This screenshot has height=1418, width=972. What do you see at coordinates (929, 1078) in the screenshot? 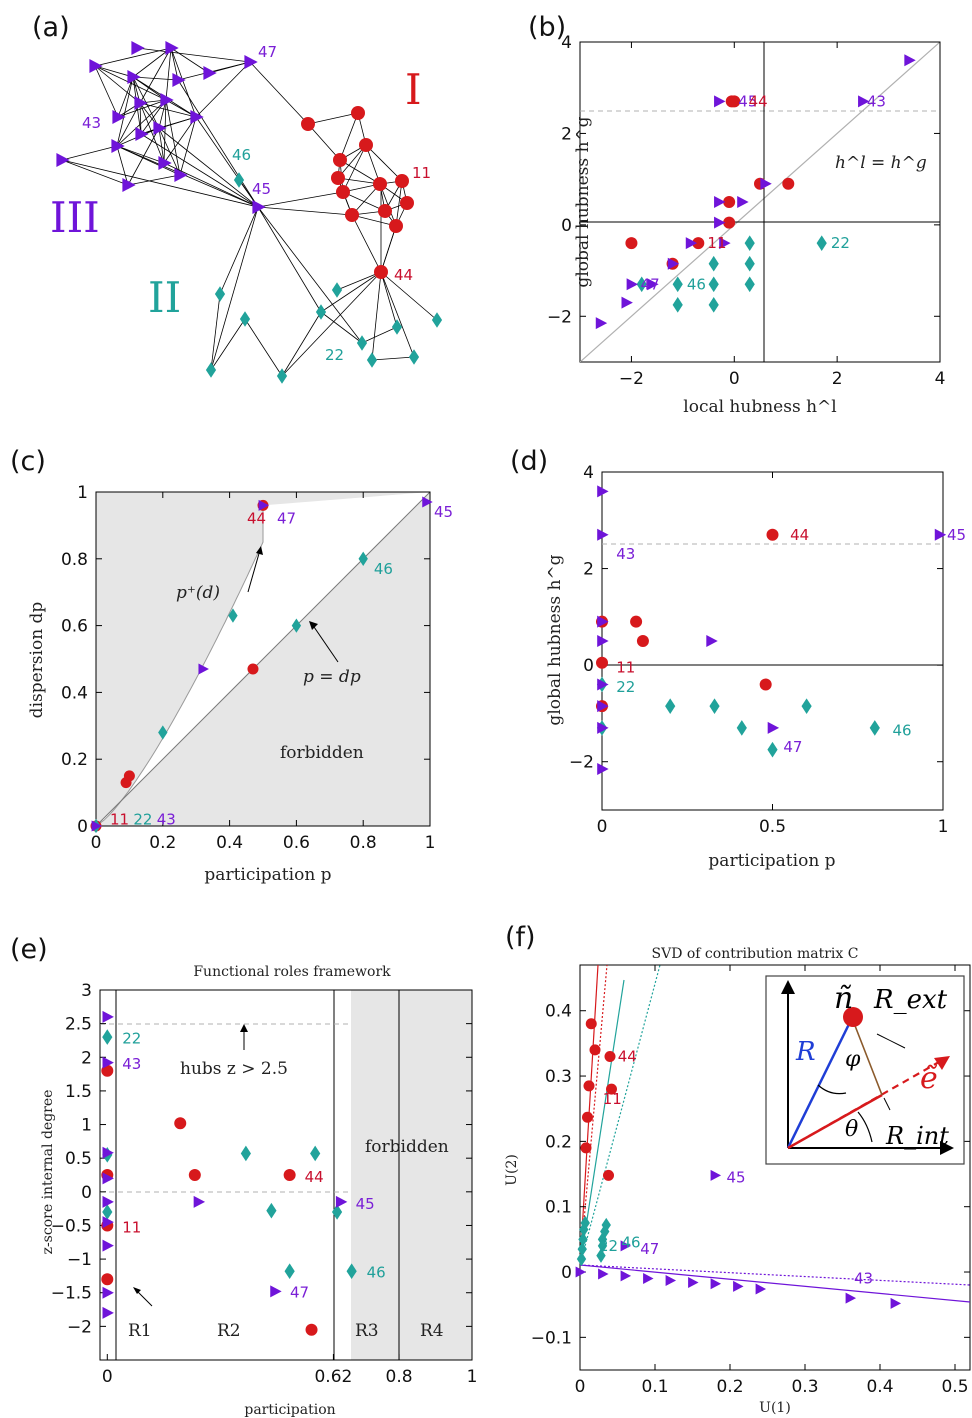
I see `inset-label: ẽ` at bounding box center [929, 1078].